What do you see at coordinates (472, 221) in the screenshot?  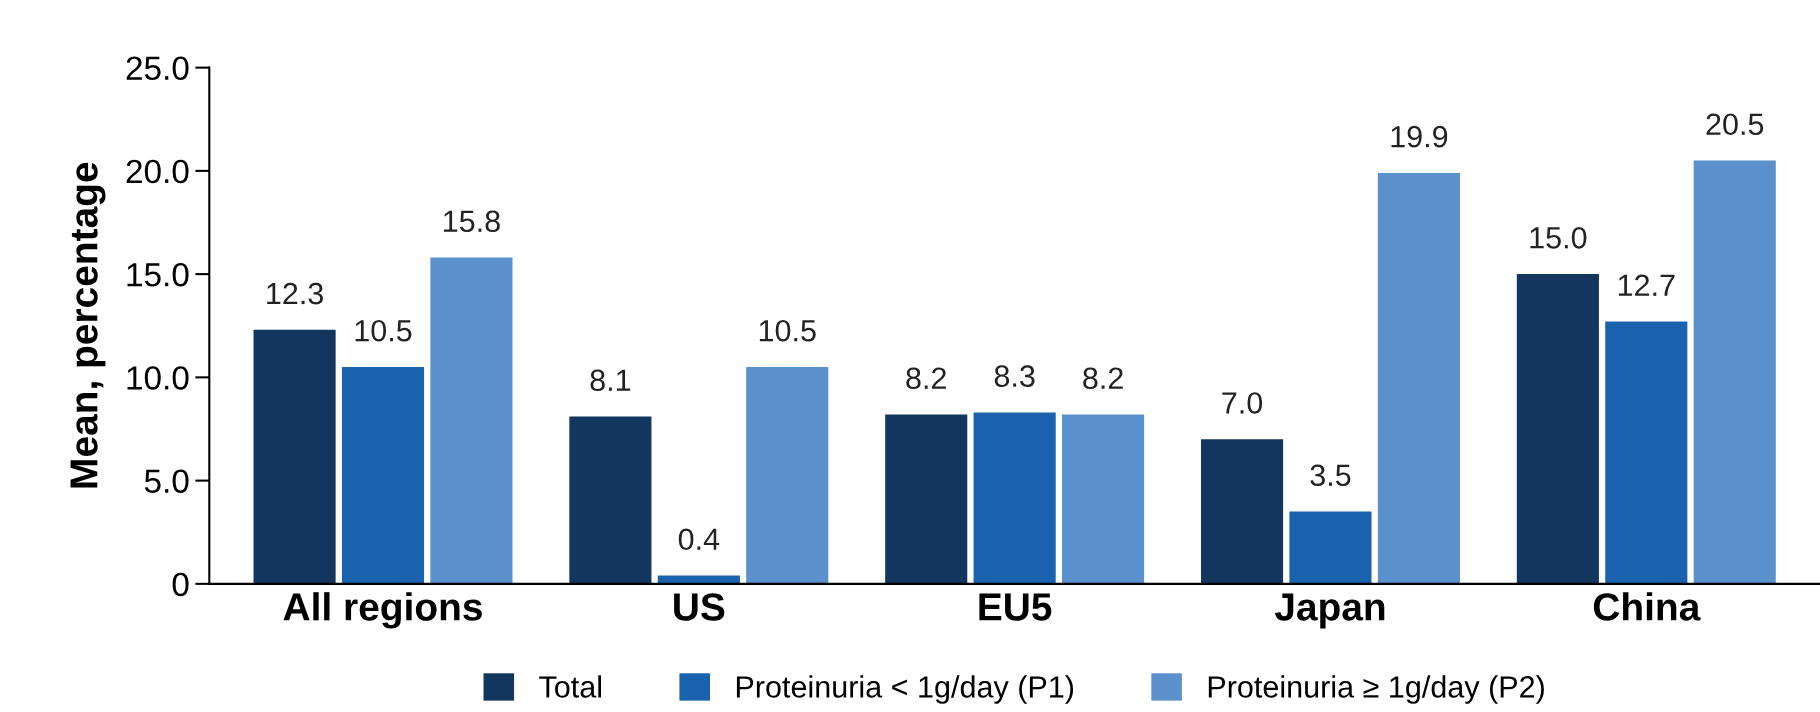 I see `data-label: 15.8` at bounding box center [472, 221].